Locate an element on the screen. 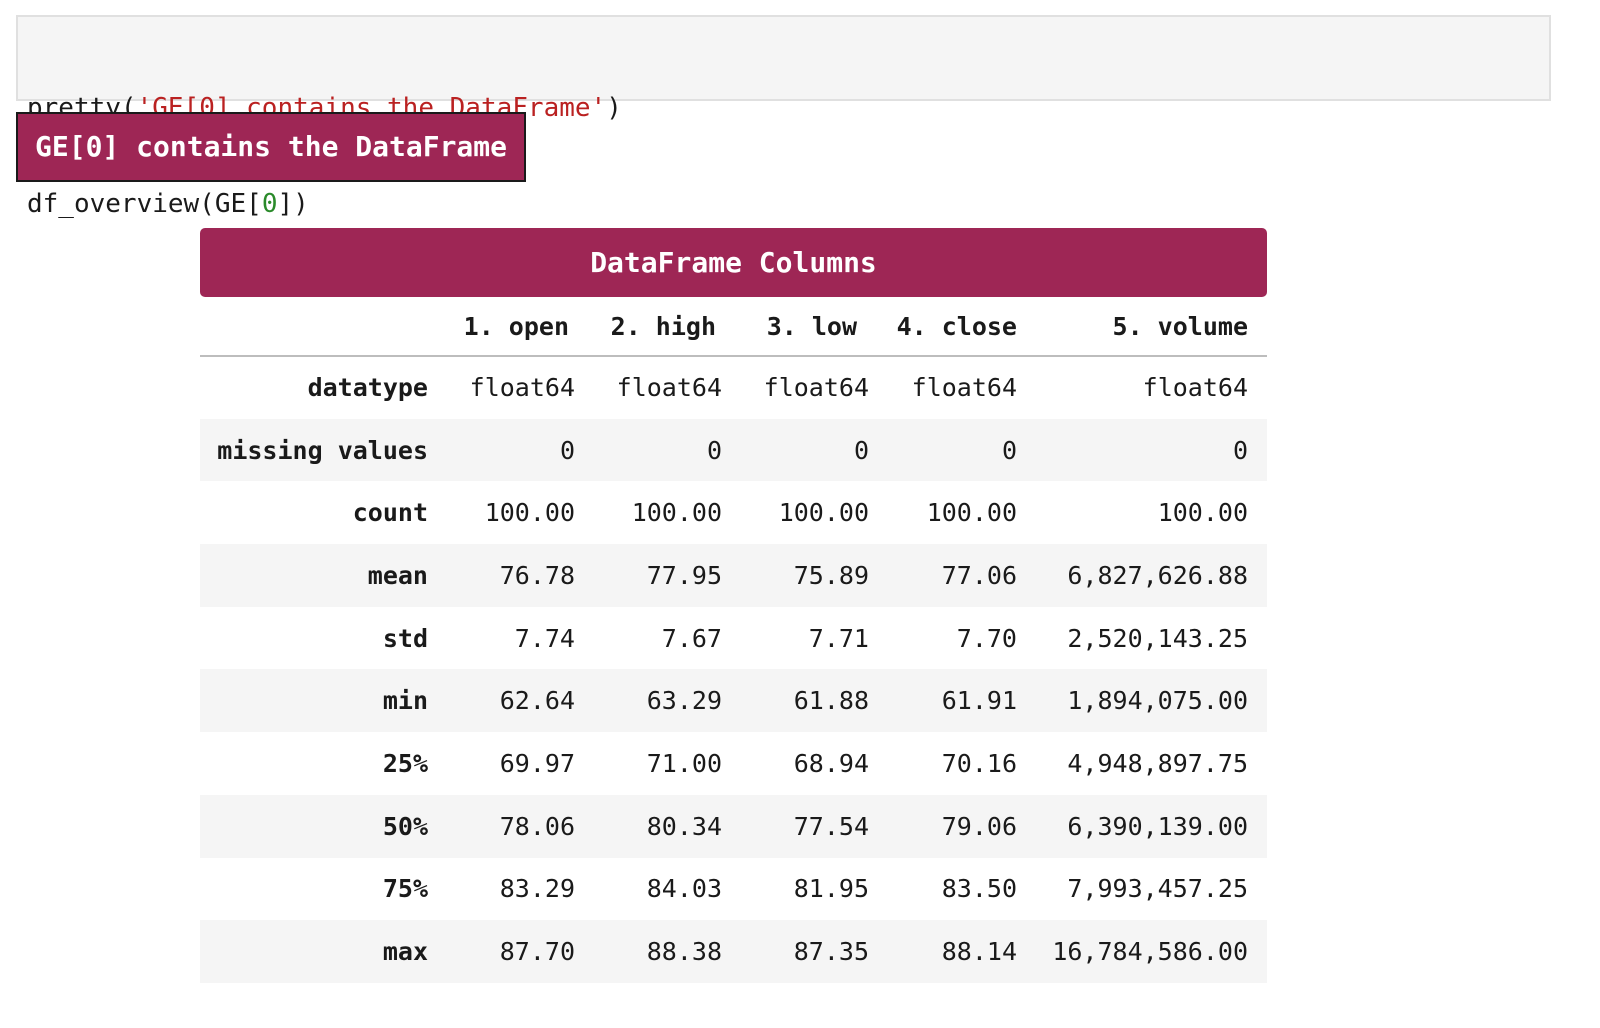 The height and width of the screenshot is (1028, 1600). table-cell: 83.50 is located at coordinates (979, 889).